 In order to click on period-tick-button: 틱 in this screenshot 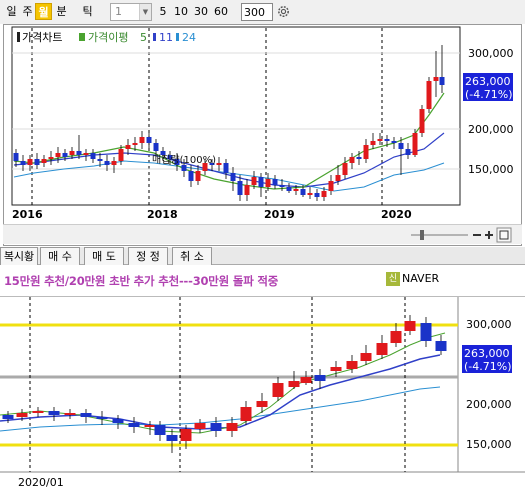, I will do `click(87, 11)`.